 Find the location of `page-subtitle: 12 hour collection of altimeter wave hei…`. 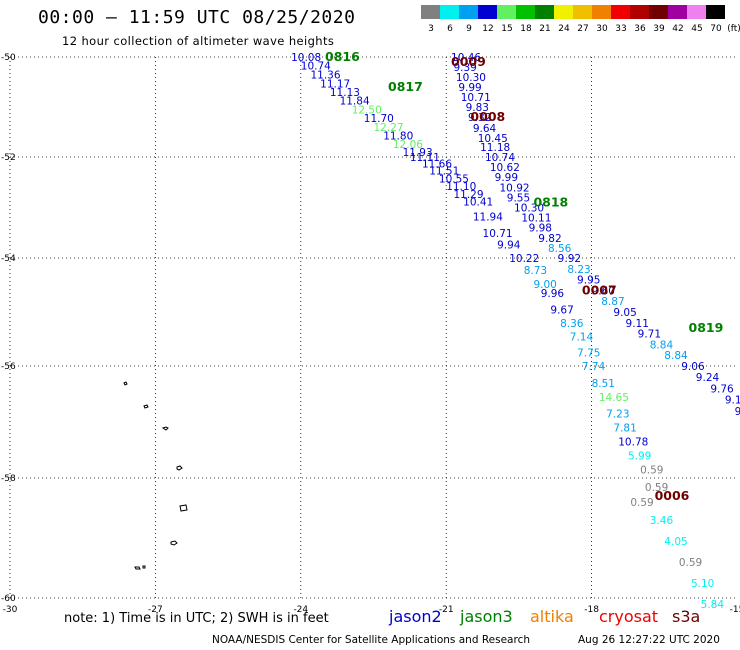

page-subtitle: 12 hour collection of altimeter wave hei… is located at coordinates (198, 41).